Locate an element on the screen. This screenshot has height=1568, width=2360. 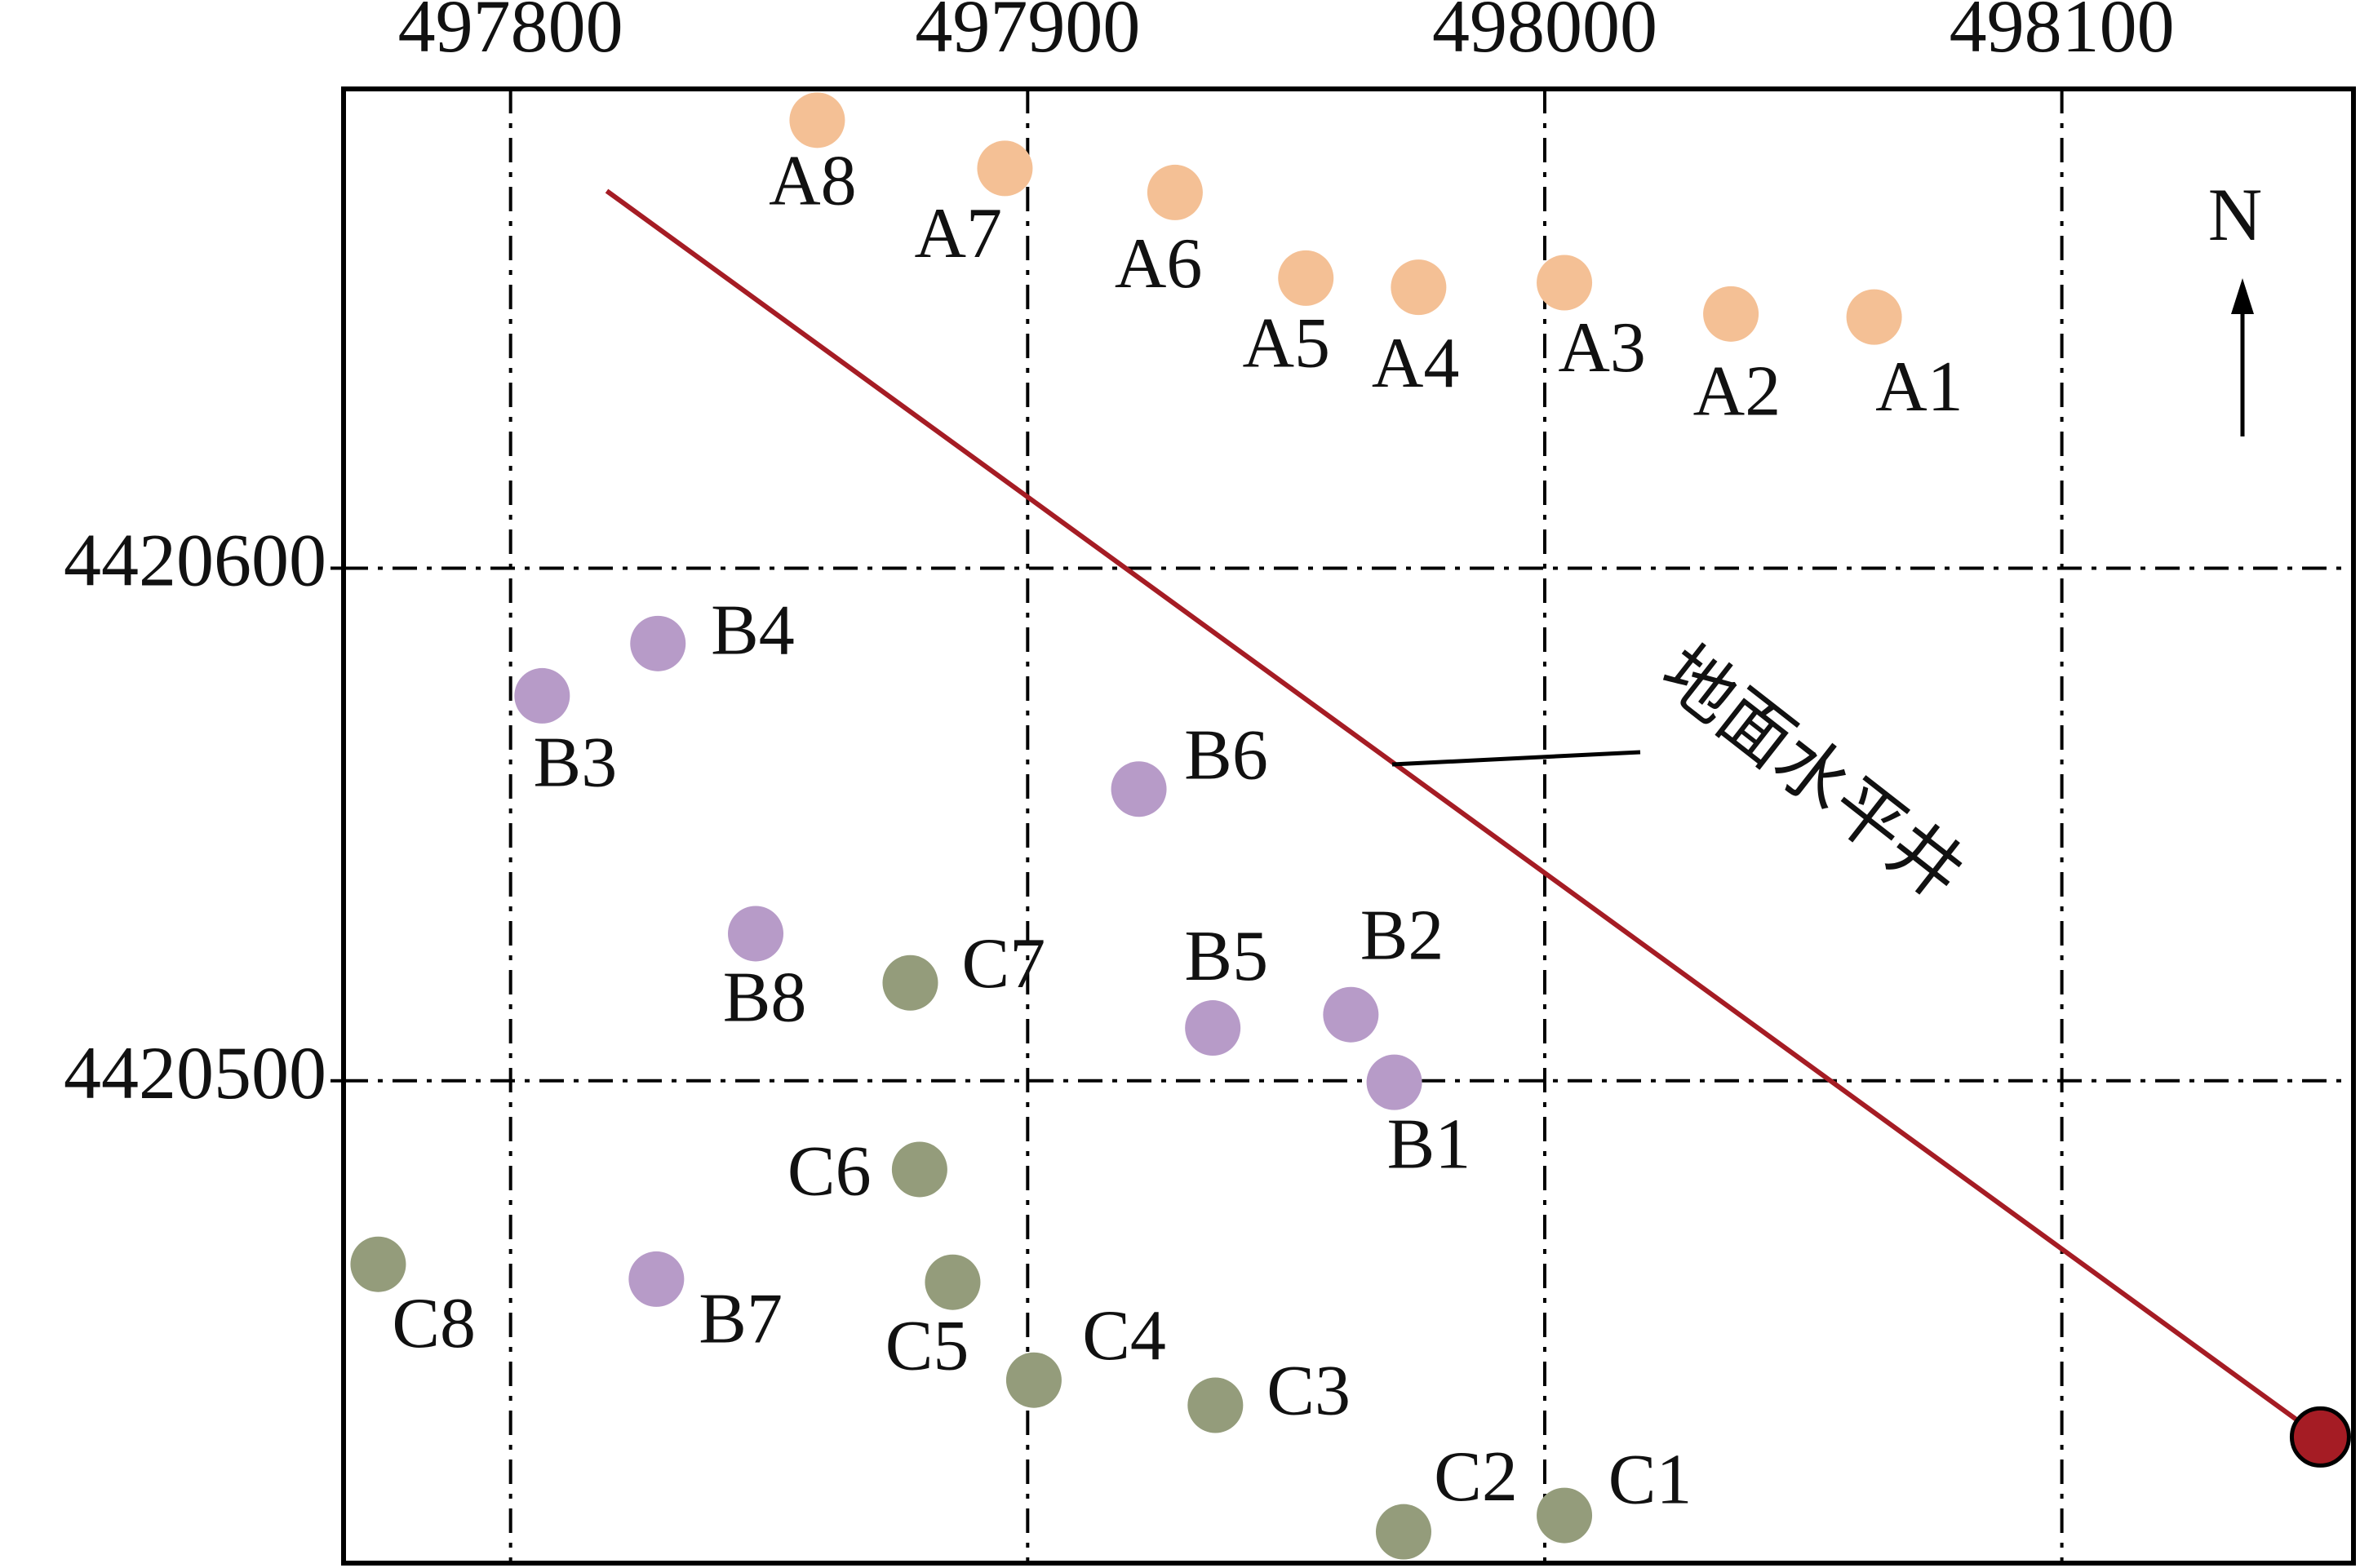
point-label: C1 is located at coordinates (1650, 1480).